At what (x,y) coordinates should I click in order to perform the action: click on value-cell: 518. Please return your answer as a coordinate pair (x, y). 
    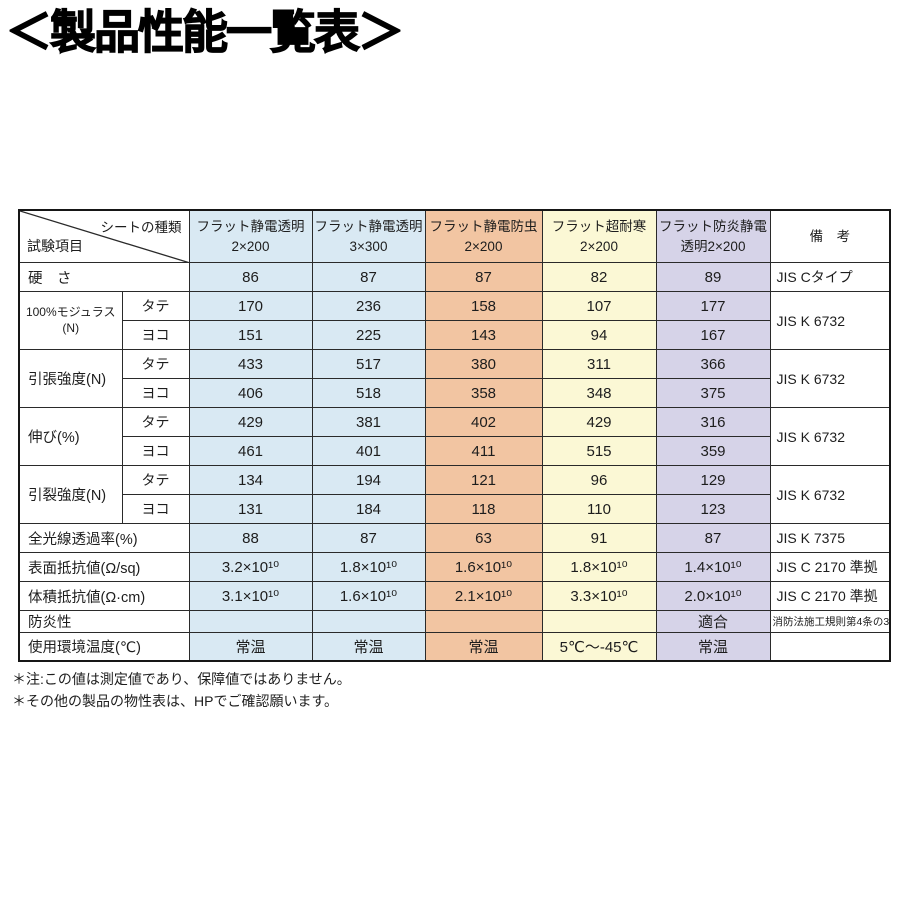
    Looking at the image, I should click on (368, 393).